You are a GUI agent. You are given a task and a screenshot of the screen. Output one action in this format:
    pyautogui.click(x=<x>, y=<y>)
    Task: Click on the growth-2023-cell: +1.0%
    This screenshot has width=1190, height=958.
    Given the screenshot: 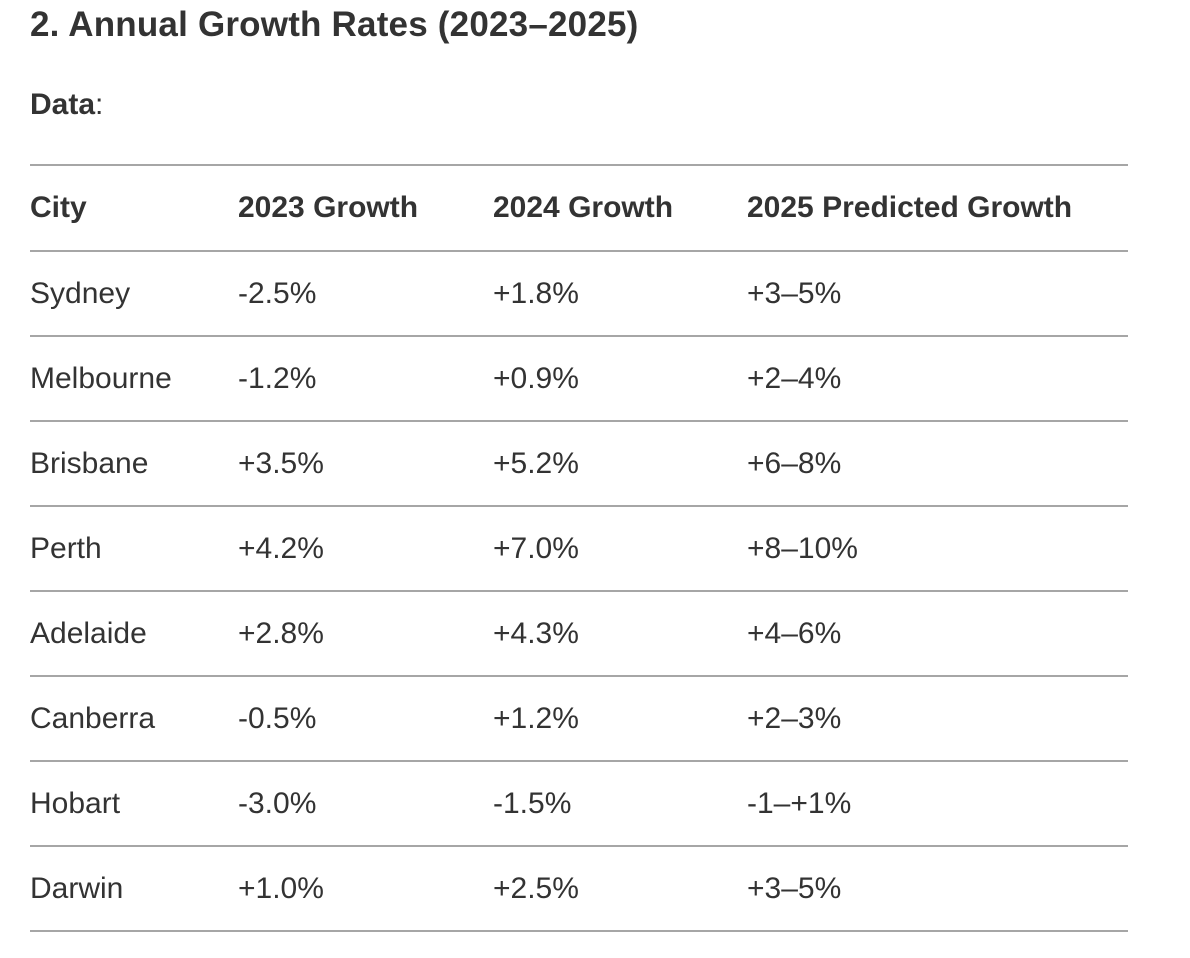 What is the action you would take?
    pyautogui.click(x=281, y=888)
    